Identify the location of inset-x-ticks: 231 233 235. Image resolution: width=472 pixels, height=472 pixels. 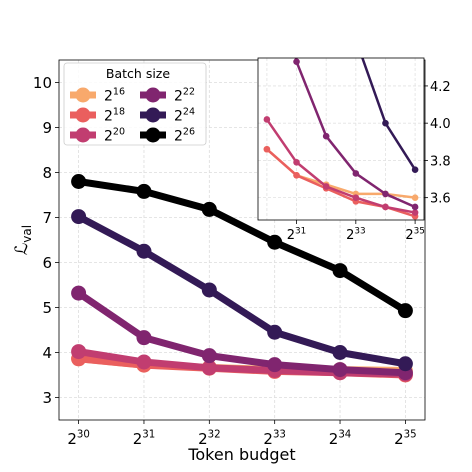
(356, 231).